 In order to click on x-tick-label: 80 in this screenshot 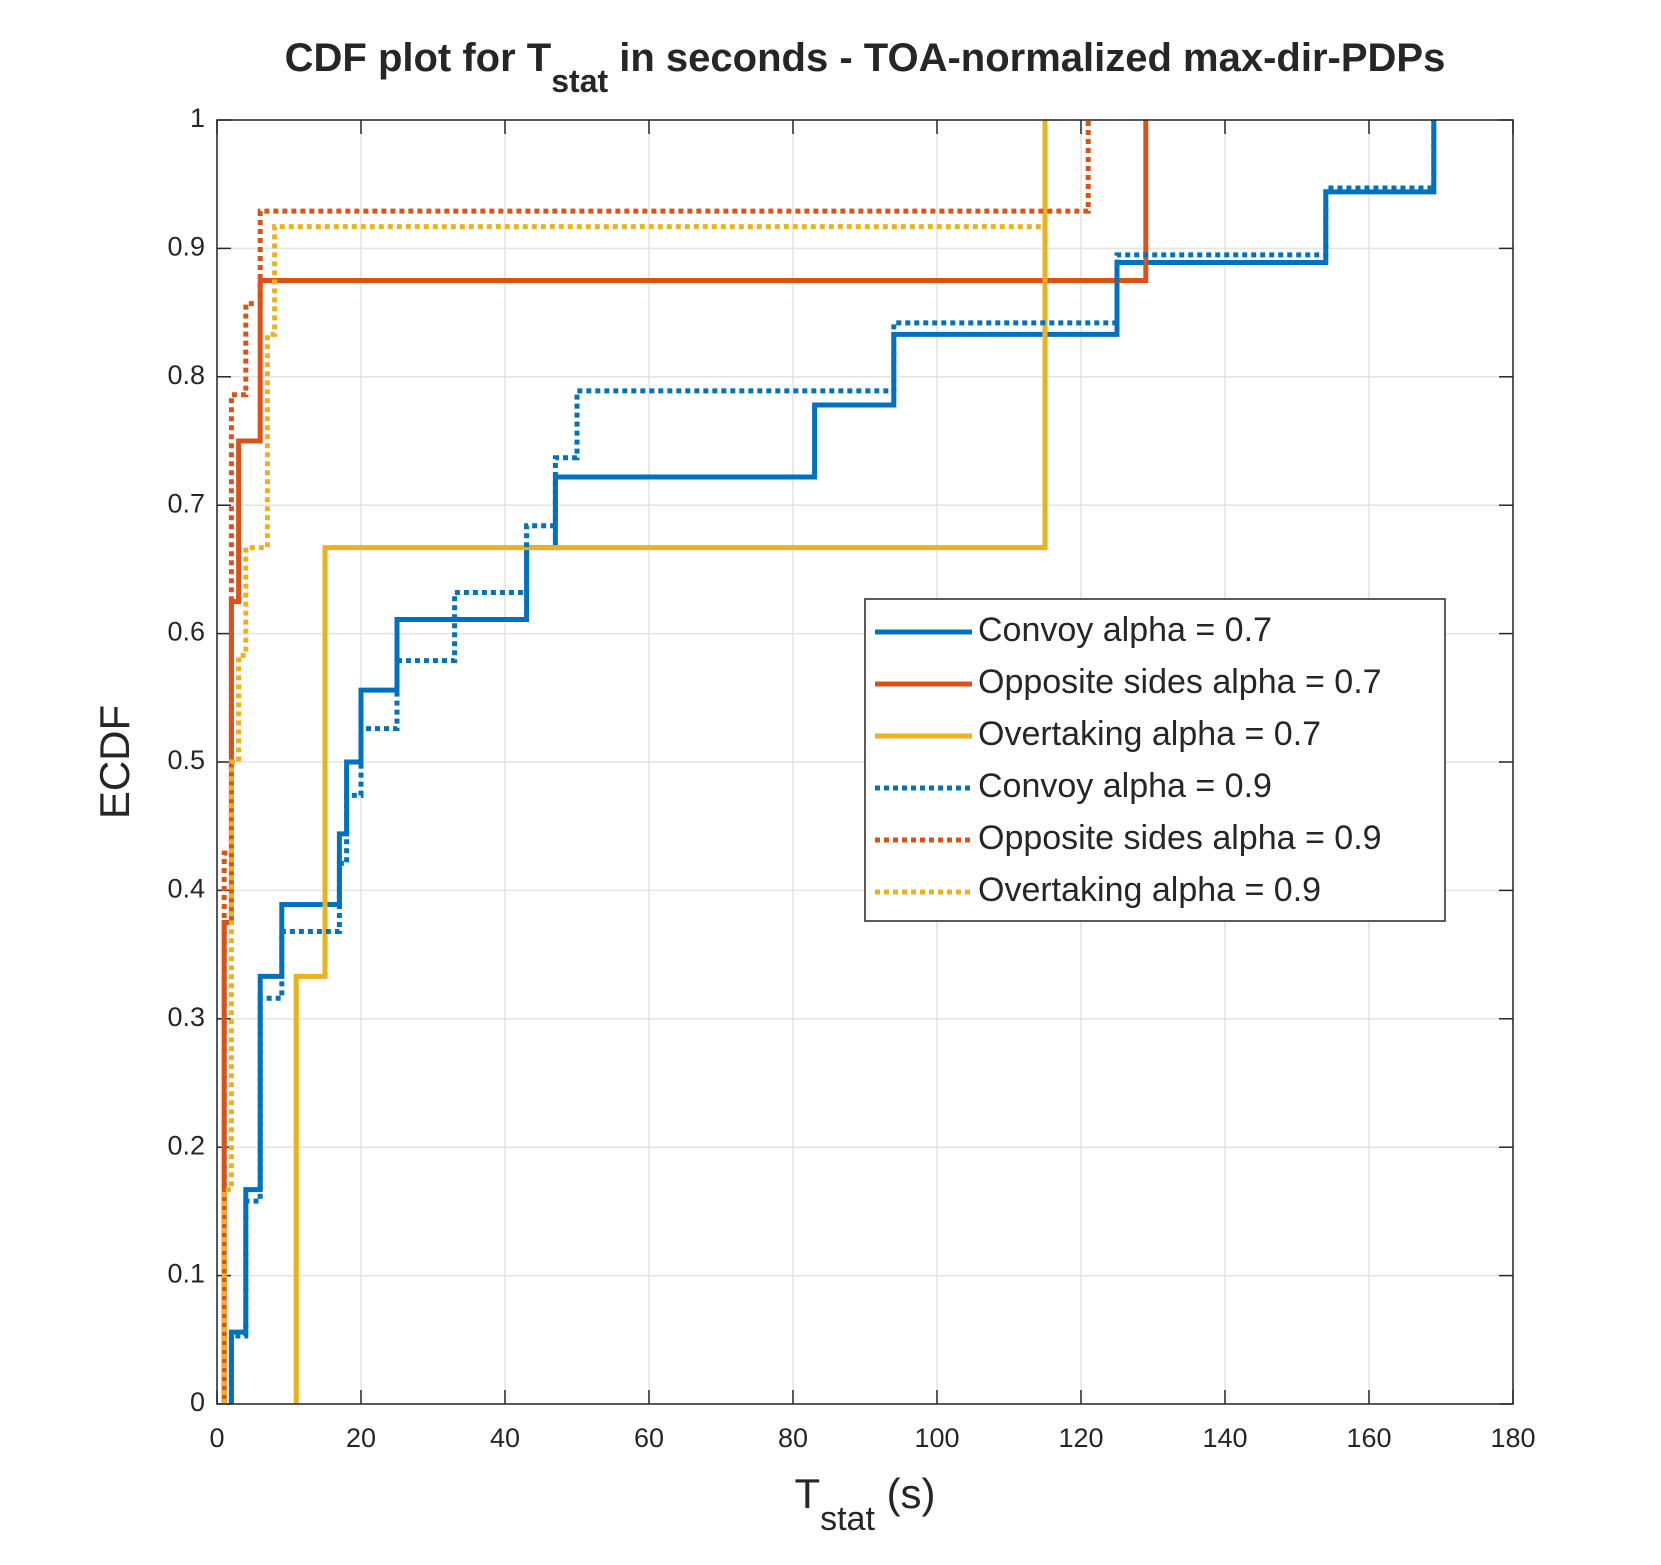, I will do `click(793, 1438)`.